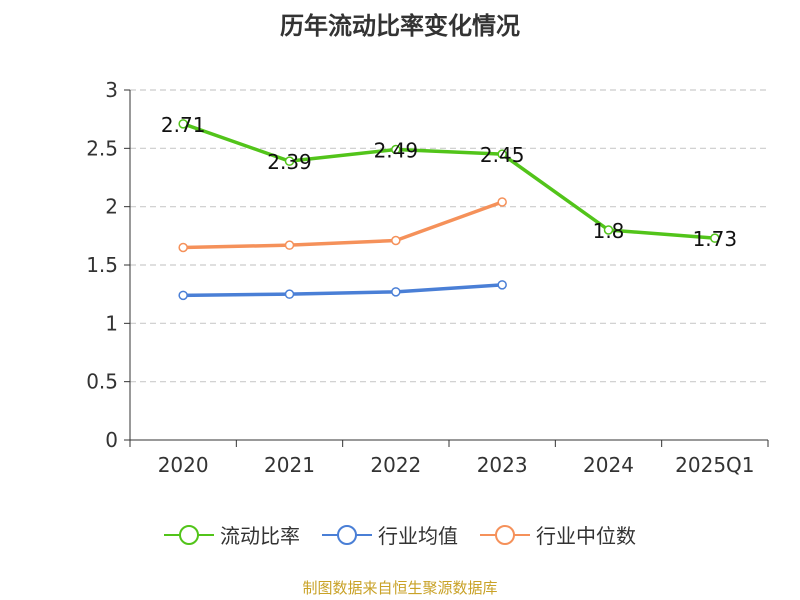 Image resolution: width=800 pixels, height=600 pixels. Describe the element at coordinates (502, 465) in the screenshot. I see `x-tick-label: 2023` at that location.